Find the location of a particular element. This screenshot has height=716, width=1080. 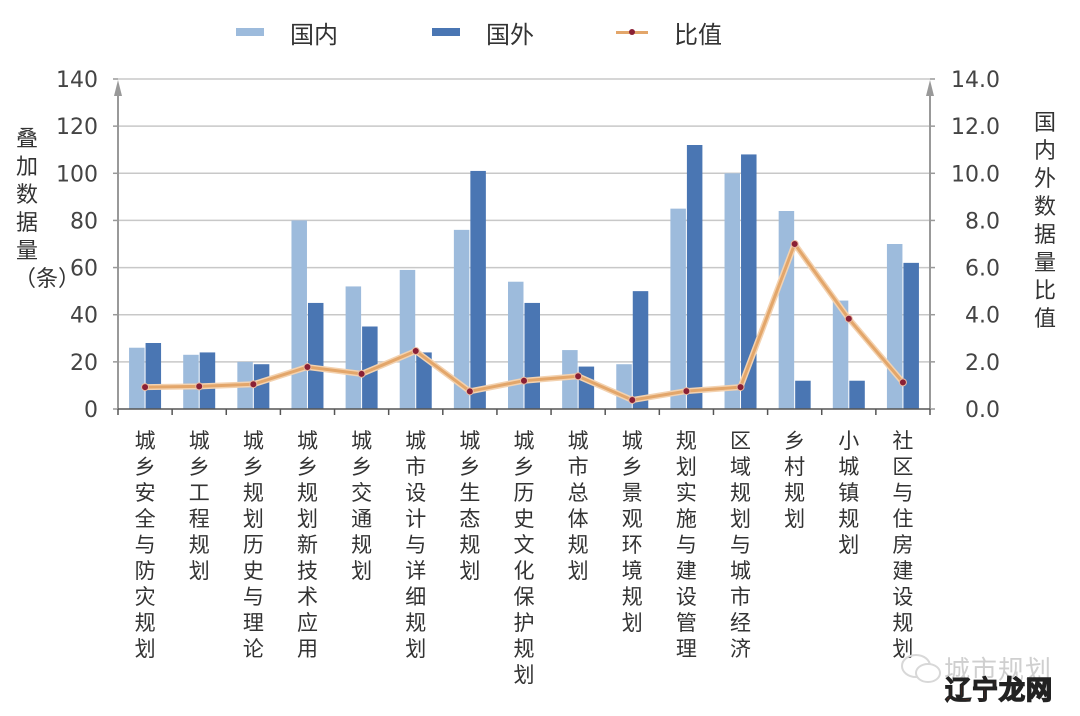

legend-marker-icon is located at coordinates (632, 31).